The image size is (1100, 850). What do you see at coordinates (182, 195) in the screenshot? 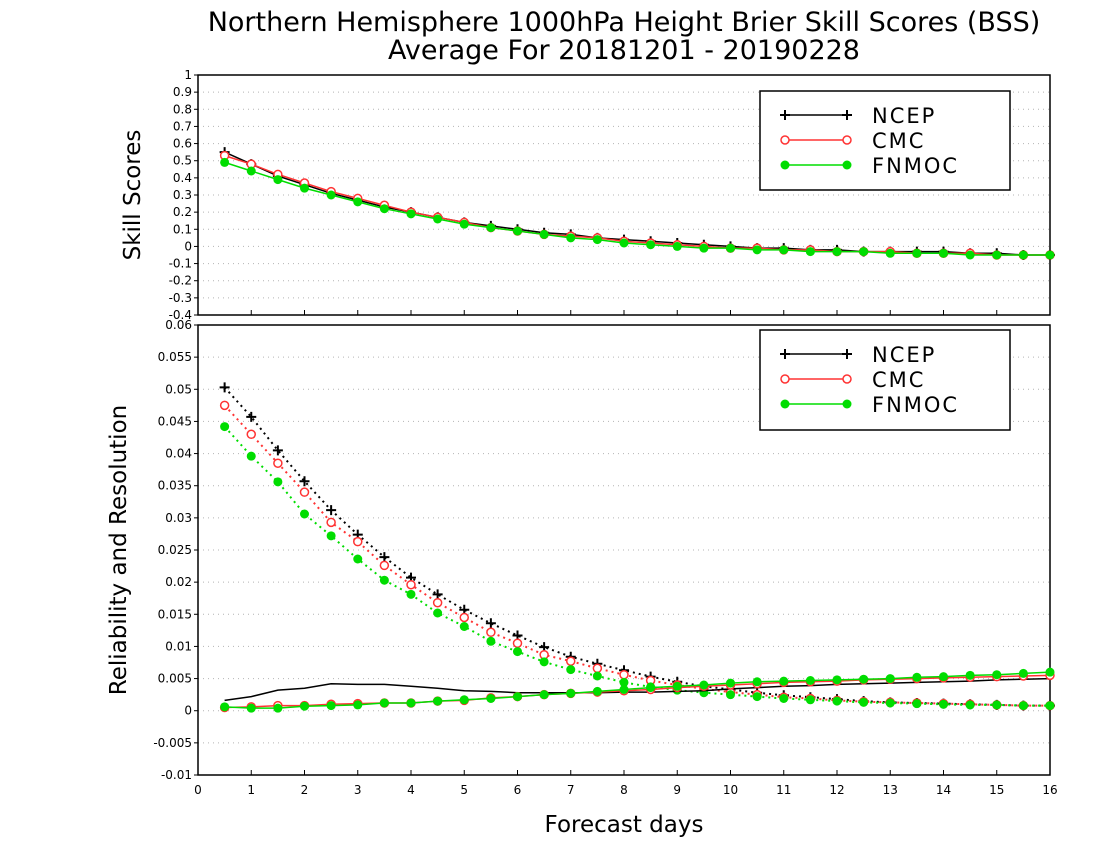
I see `y-tick-label: 0.3` at bounding box center [182, 195].